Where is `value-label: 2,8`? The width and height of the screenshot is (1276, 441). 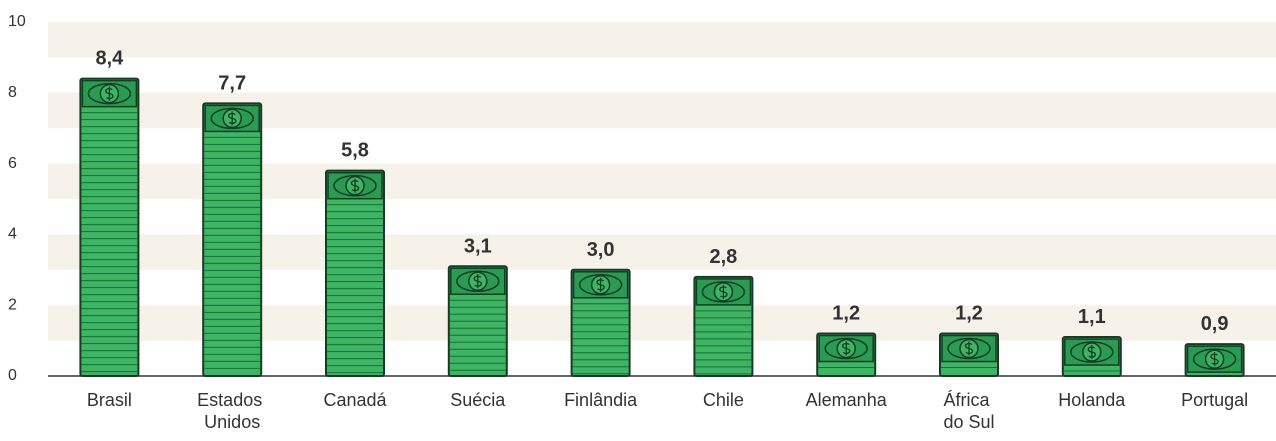 value-label: 2,8 is located at coordinates (723, 257).